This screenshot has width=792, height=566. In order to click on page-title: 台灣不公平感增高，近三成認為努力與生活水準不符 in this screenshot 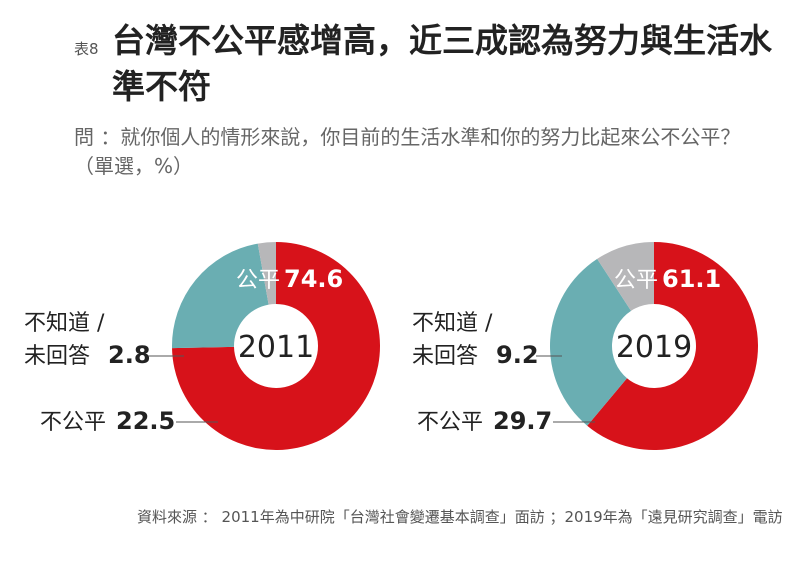, I will do `click(442, 63)`.